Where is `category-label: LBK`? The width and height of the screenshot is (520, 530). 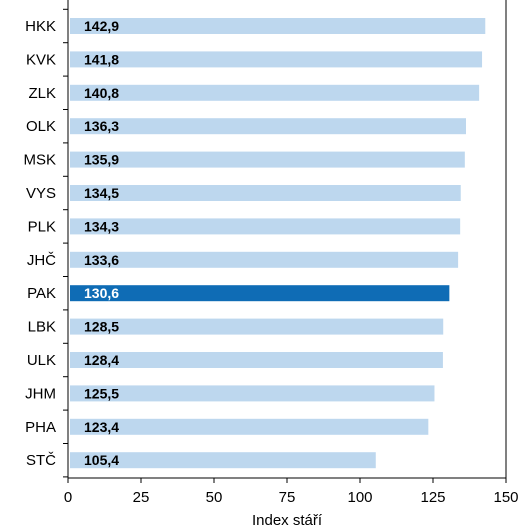 category-label: LBK is located at coordinates (42, 327).